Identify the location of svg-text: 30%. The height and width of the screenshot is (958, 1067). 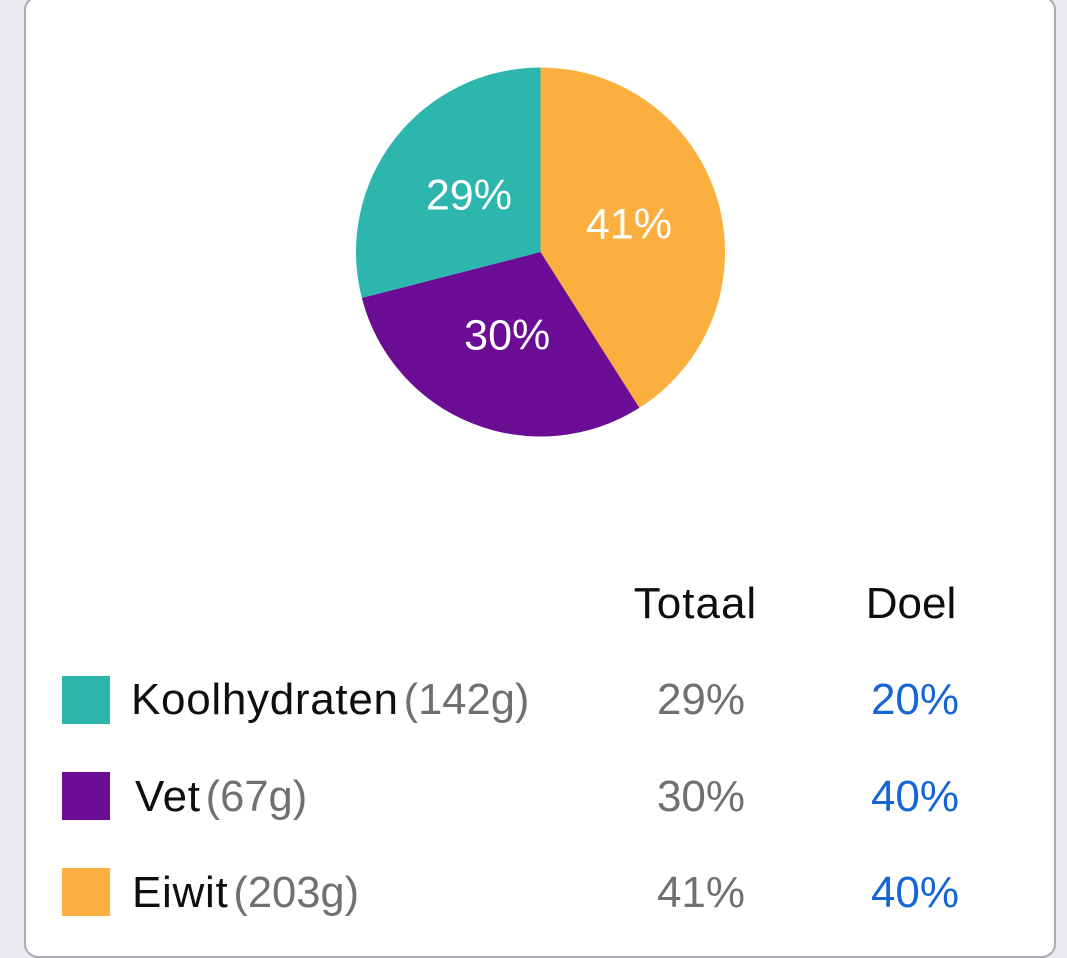
(507, 336).